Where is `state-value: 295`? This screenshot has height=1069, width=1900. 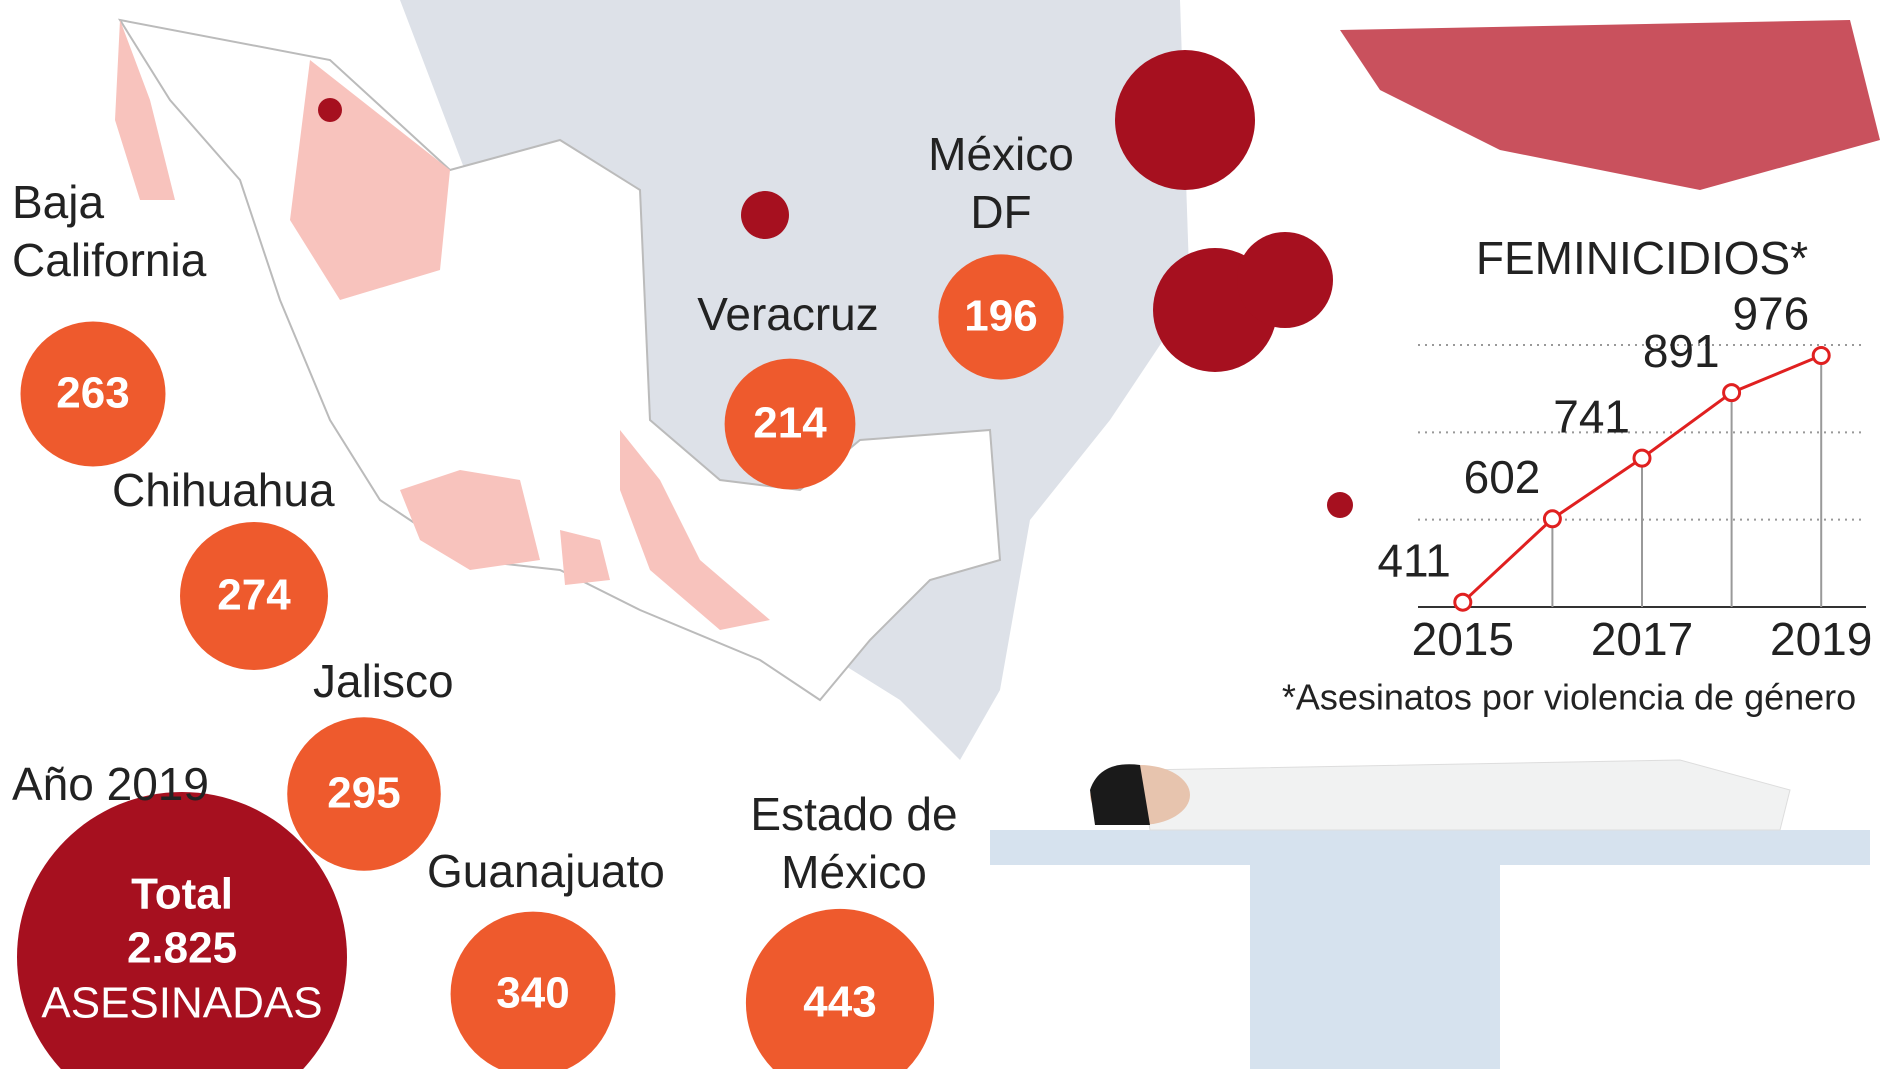
state-value: 295 is located at coordinates (363, 793).